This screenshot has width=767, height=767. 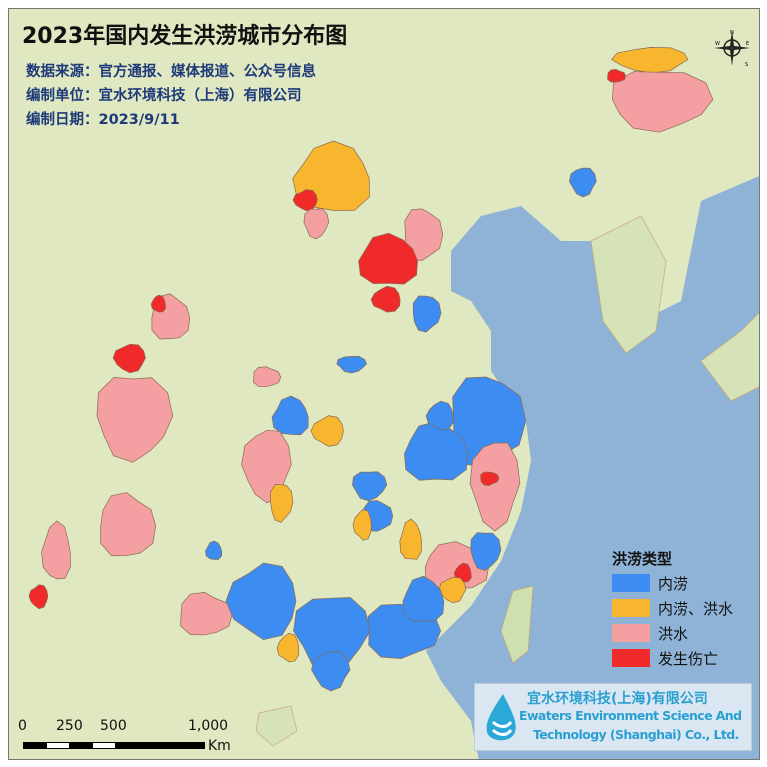 I want to click on legend-title: 洪涝类型, so click(x=642, y=559).